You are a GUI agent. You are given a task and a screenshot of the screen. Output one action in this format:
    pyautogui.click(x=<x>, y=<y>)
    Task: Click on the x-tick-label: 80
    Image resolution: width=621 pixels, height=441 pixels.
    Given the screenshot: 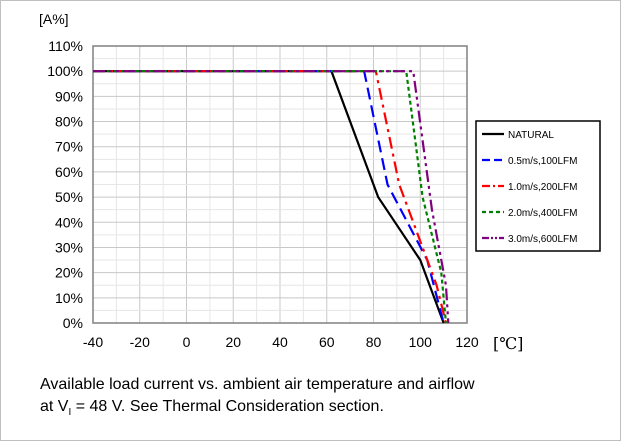 What is the action you would take?
    pyautogui.click(x=374, y=342)
    